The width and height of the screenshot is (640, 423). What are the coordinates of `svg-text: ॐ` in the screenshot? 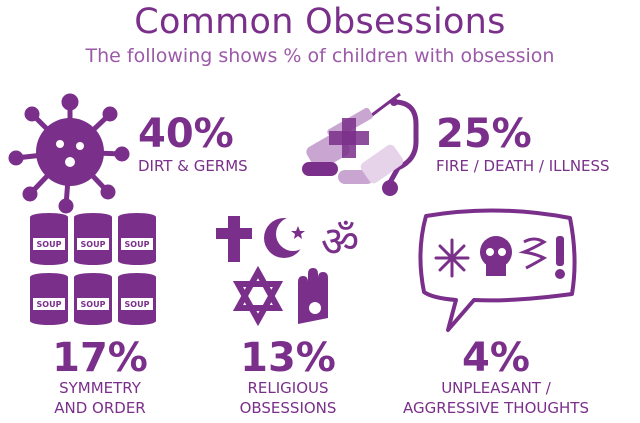 It's located at (340, 241).